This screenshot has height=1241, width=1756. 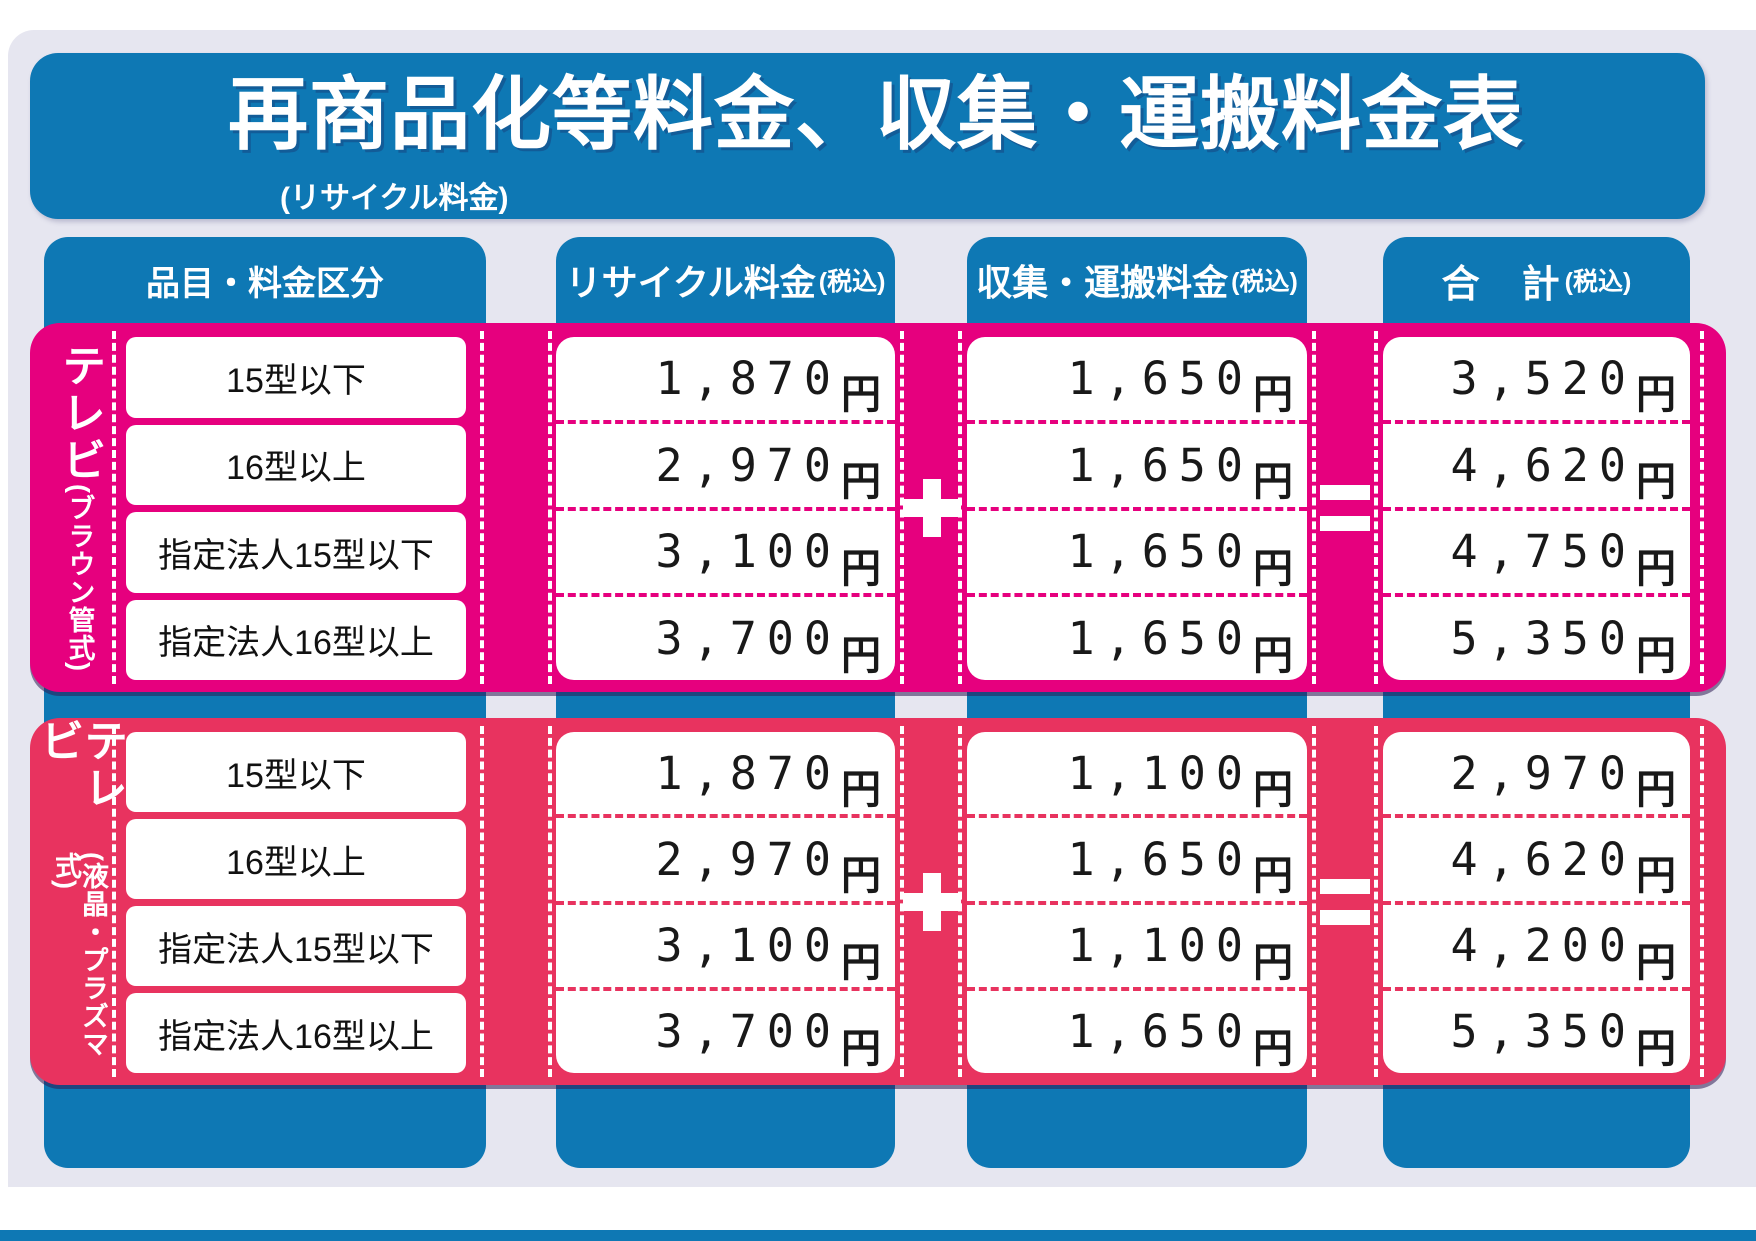 I want to click on column-header-collect: 収集・運搬料金 (税込), so click(x=1137, y=280).